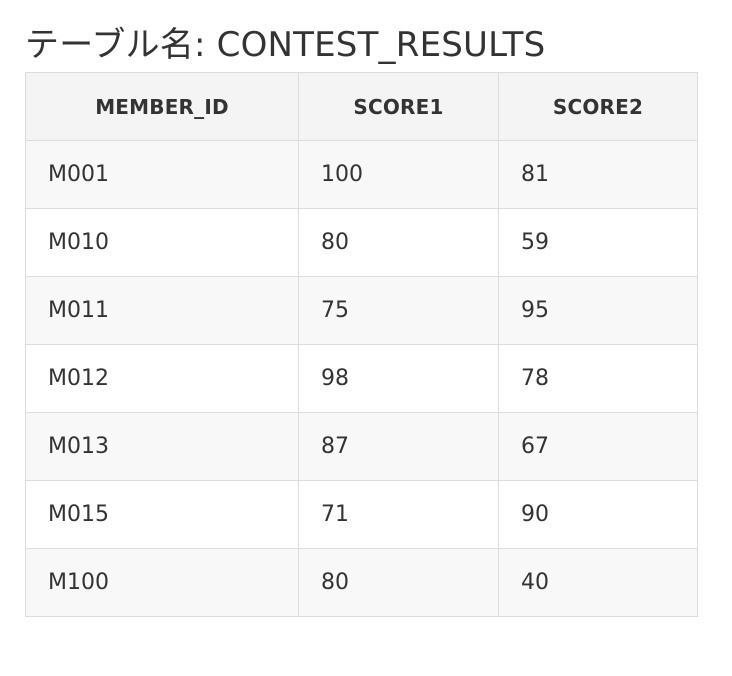 Image resolution: width=732 pixels, height=676 pixels. What do you see at coordinates (598, 514) in the screenshot?
I see `score2-cell: 90` at bounding box center [598, 514].